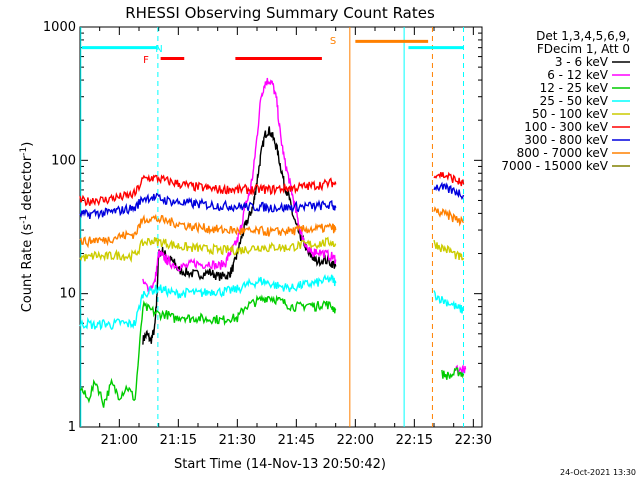  I want to click on legend-label: 7000 - 15000 keV, so click(554, 166).